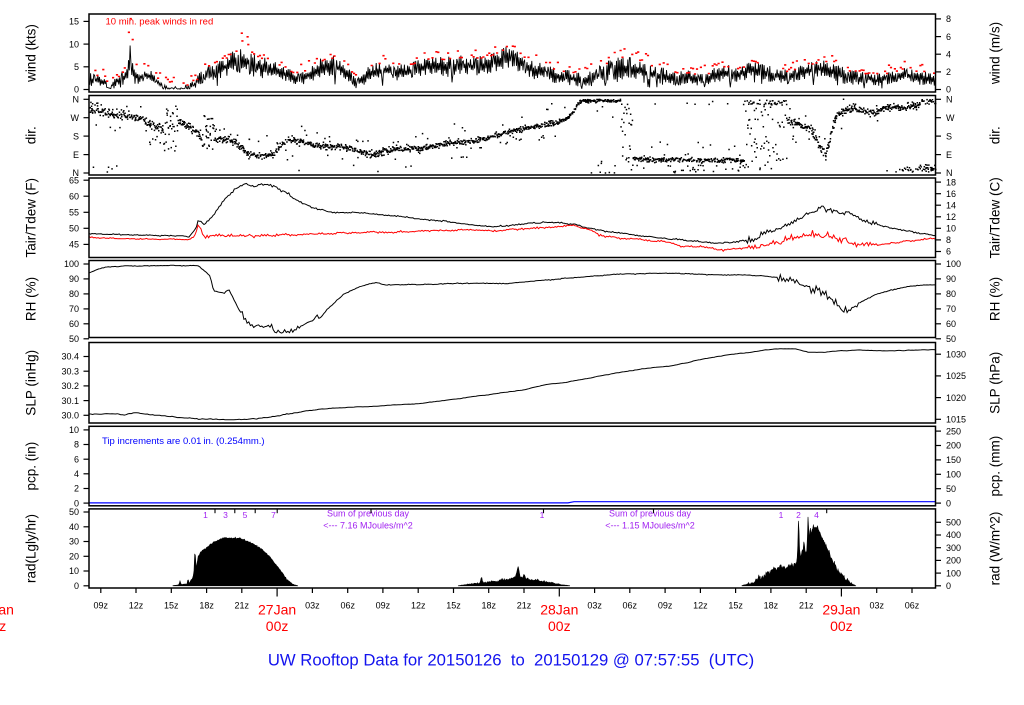 The height and width of the screenshot is (705, 1024). What do you see at coordinates (995, 53) in the screenshot?
I see `svg-text: wind (m/s)` at bounding box center [995, 53].